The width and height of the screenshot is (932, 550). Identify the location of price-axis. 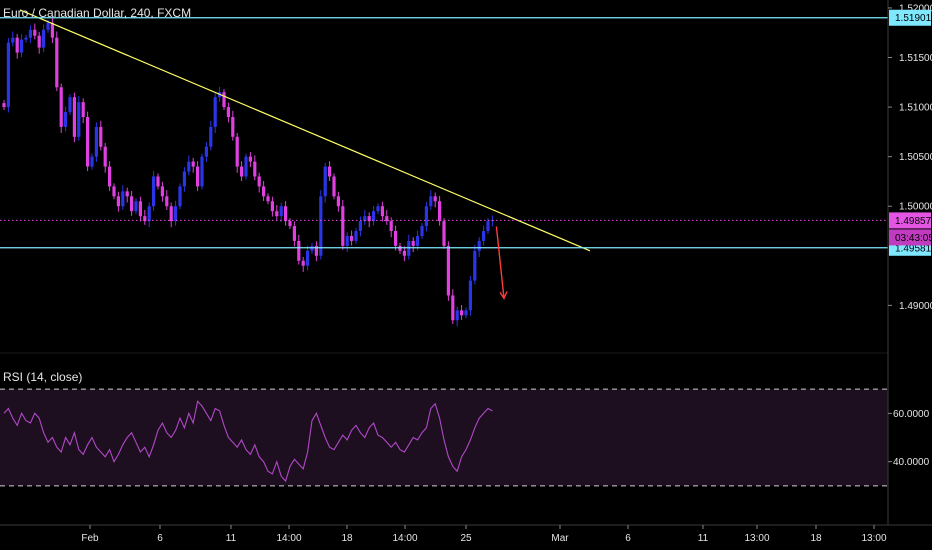
(910, 275).